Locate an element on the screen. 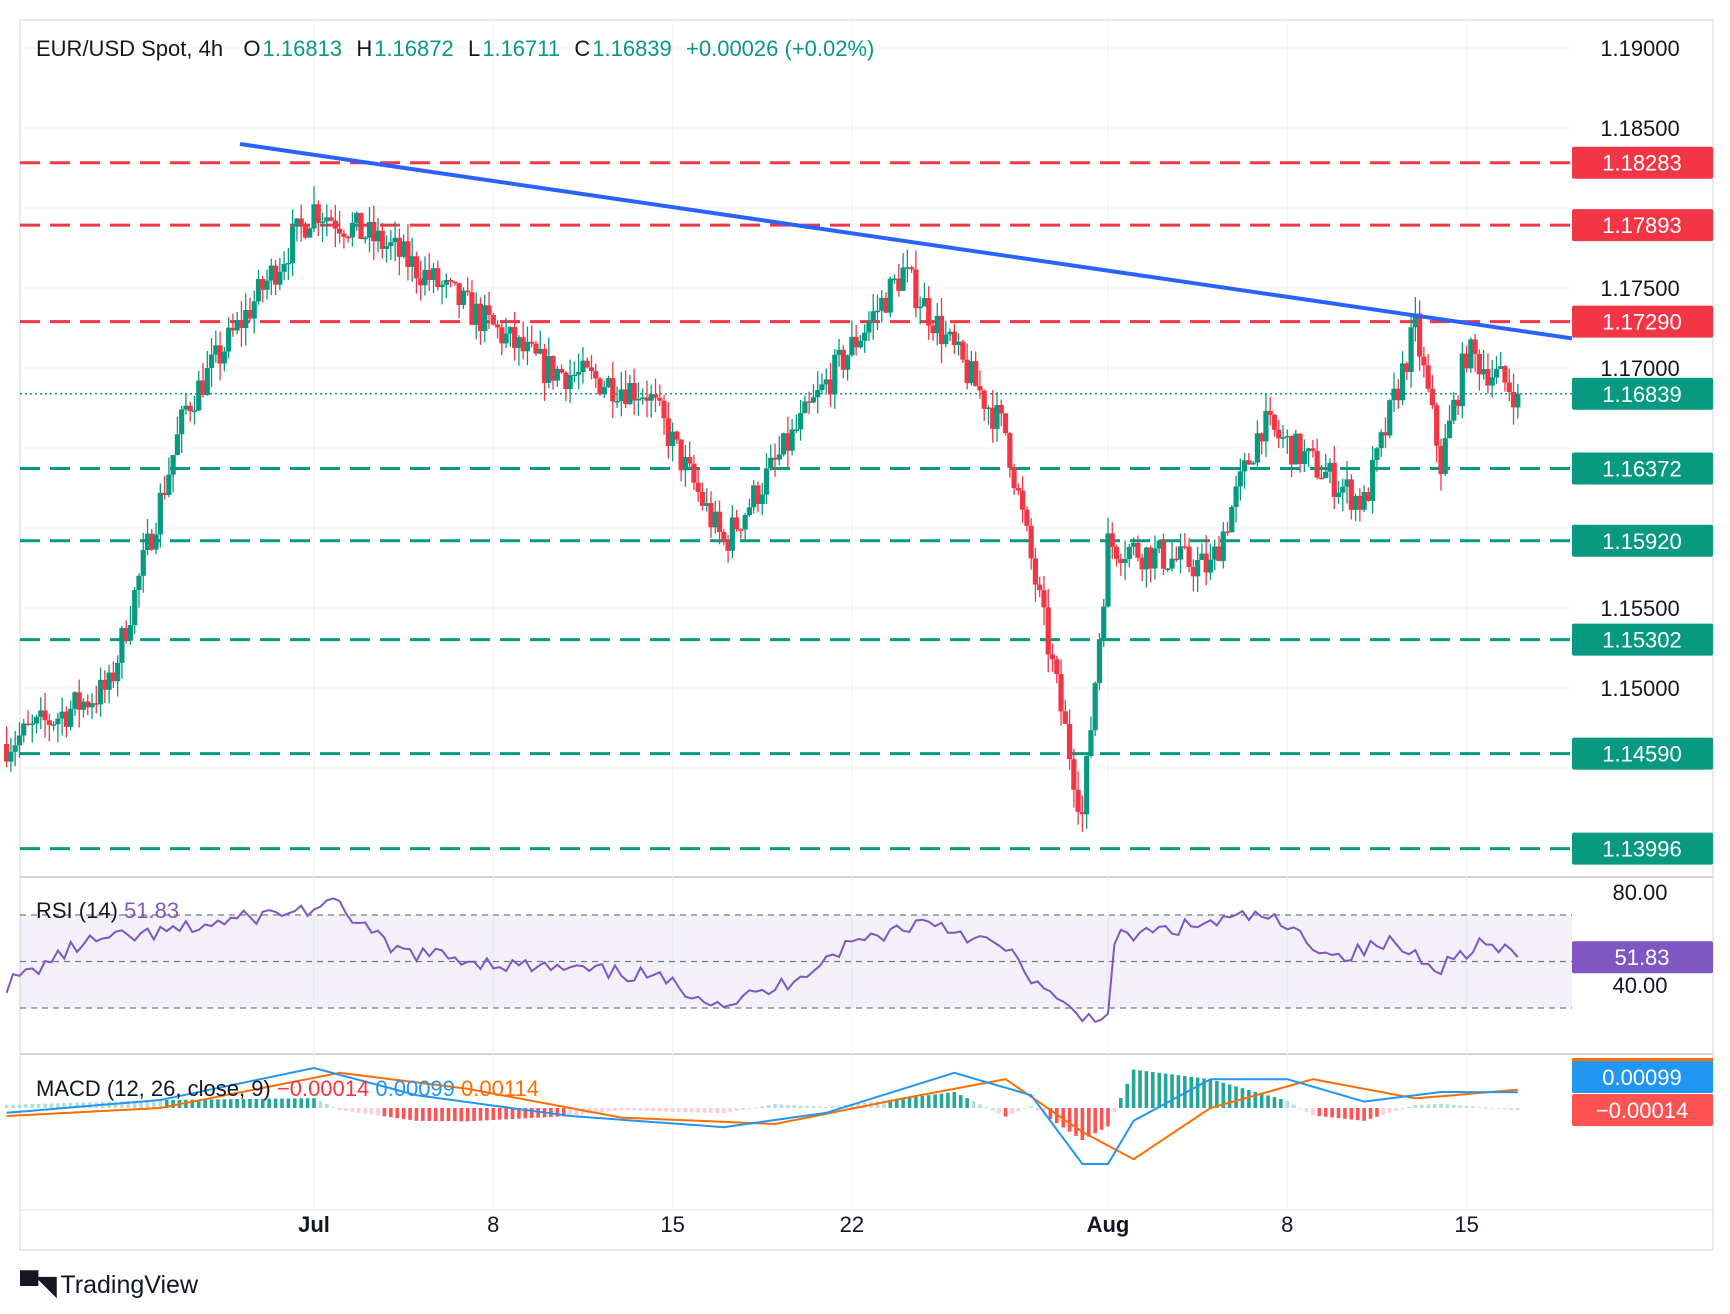 This screenshot has height=1314, width=1730. rsi-badge: 51.83 is located at coordinates (1641, 957).